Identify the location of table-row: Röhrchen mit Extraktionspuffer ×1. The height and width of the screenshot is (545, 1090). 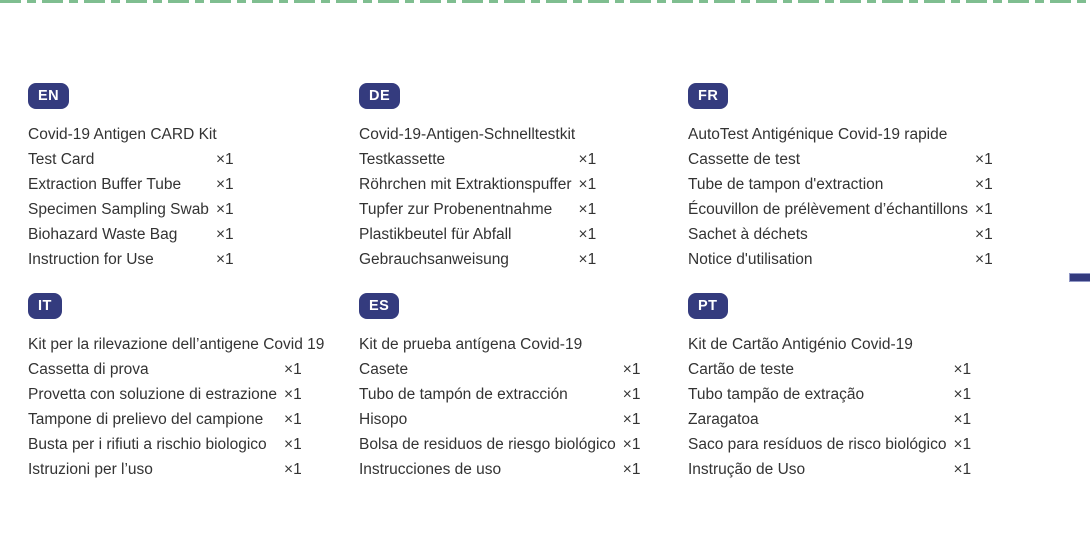
(477, 184).